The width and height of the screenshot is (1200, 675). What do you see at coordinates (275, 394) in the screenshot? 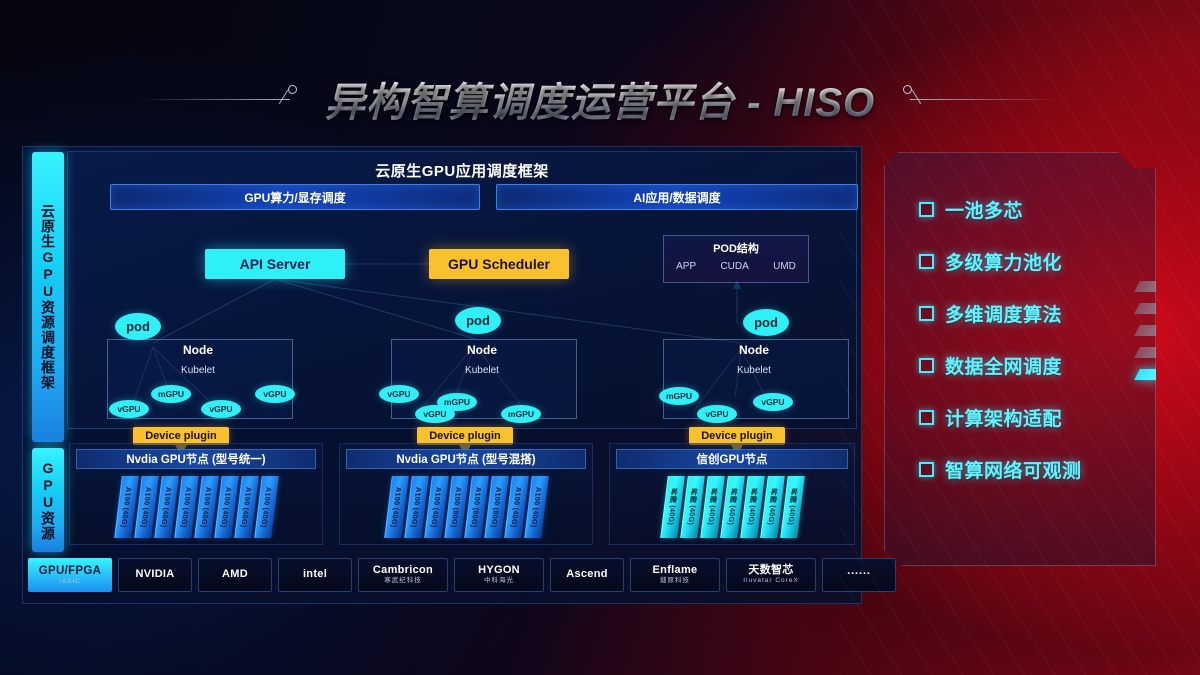
I see `gpu-1-4: vGPU` at bounding box center [275, 394].